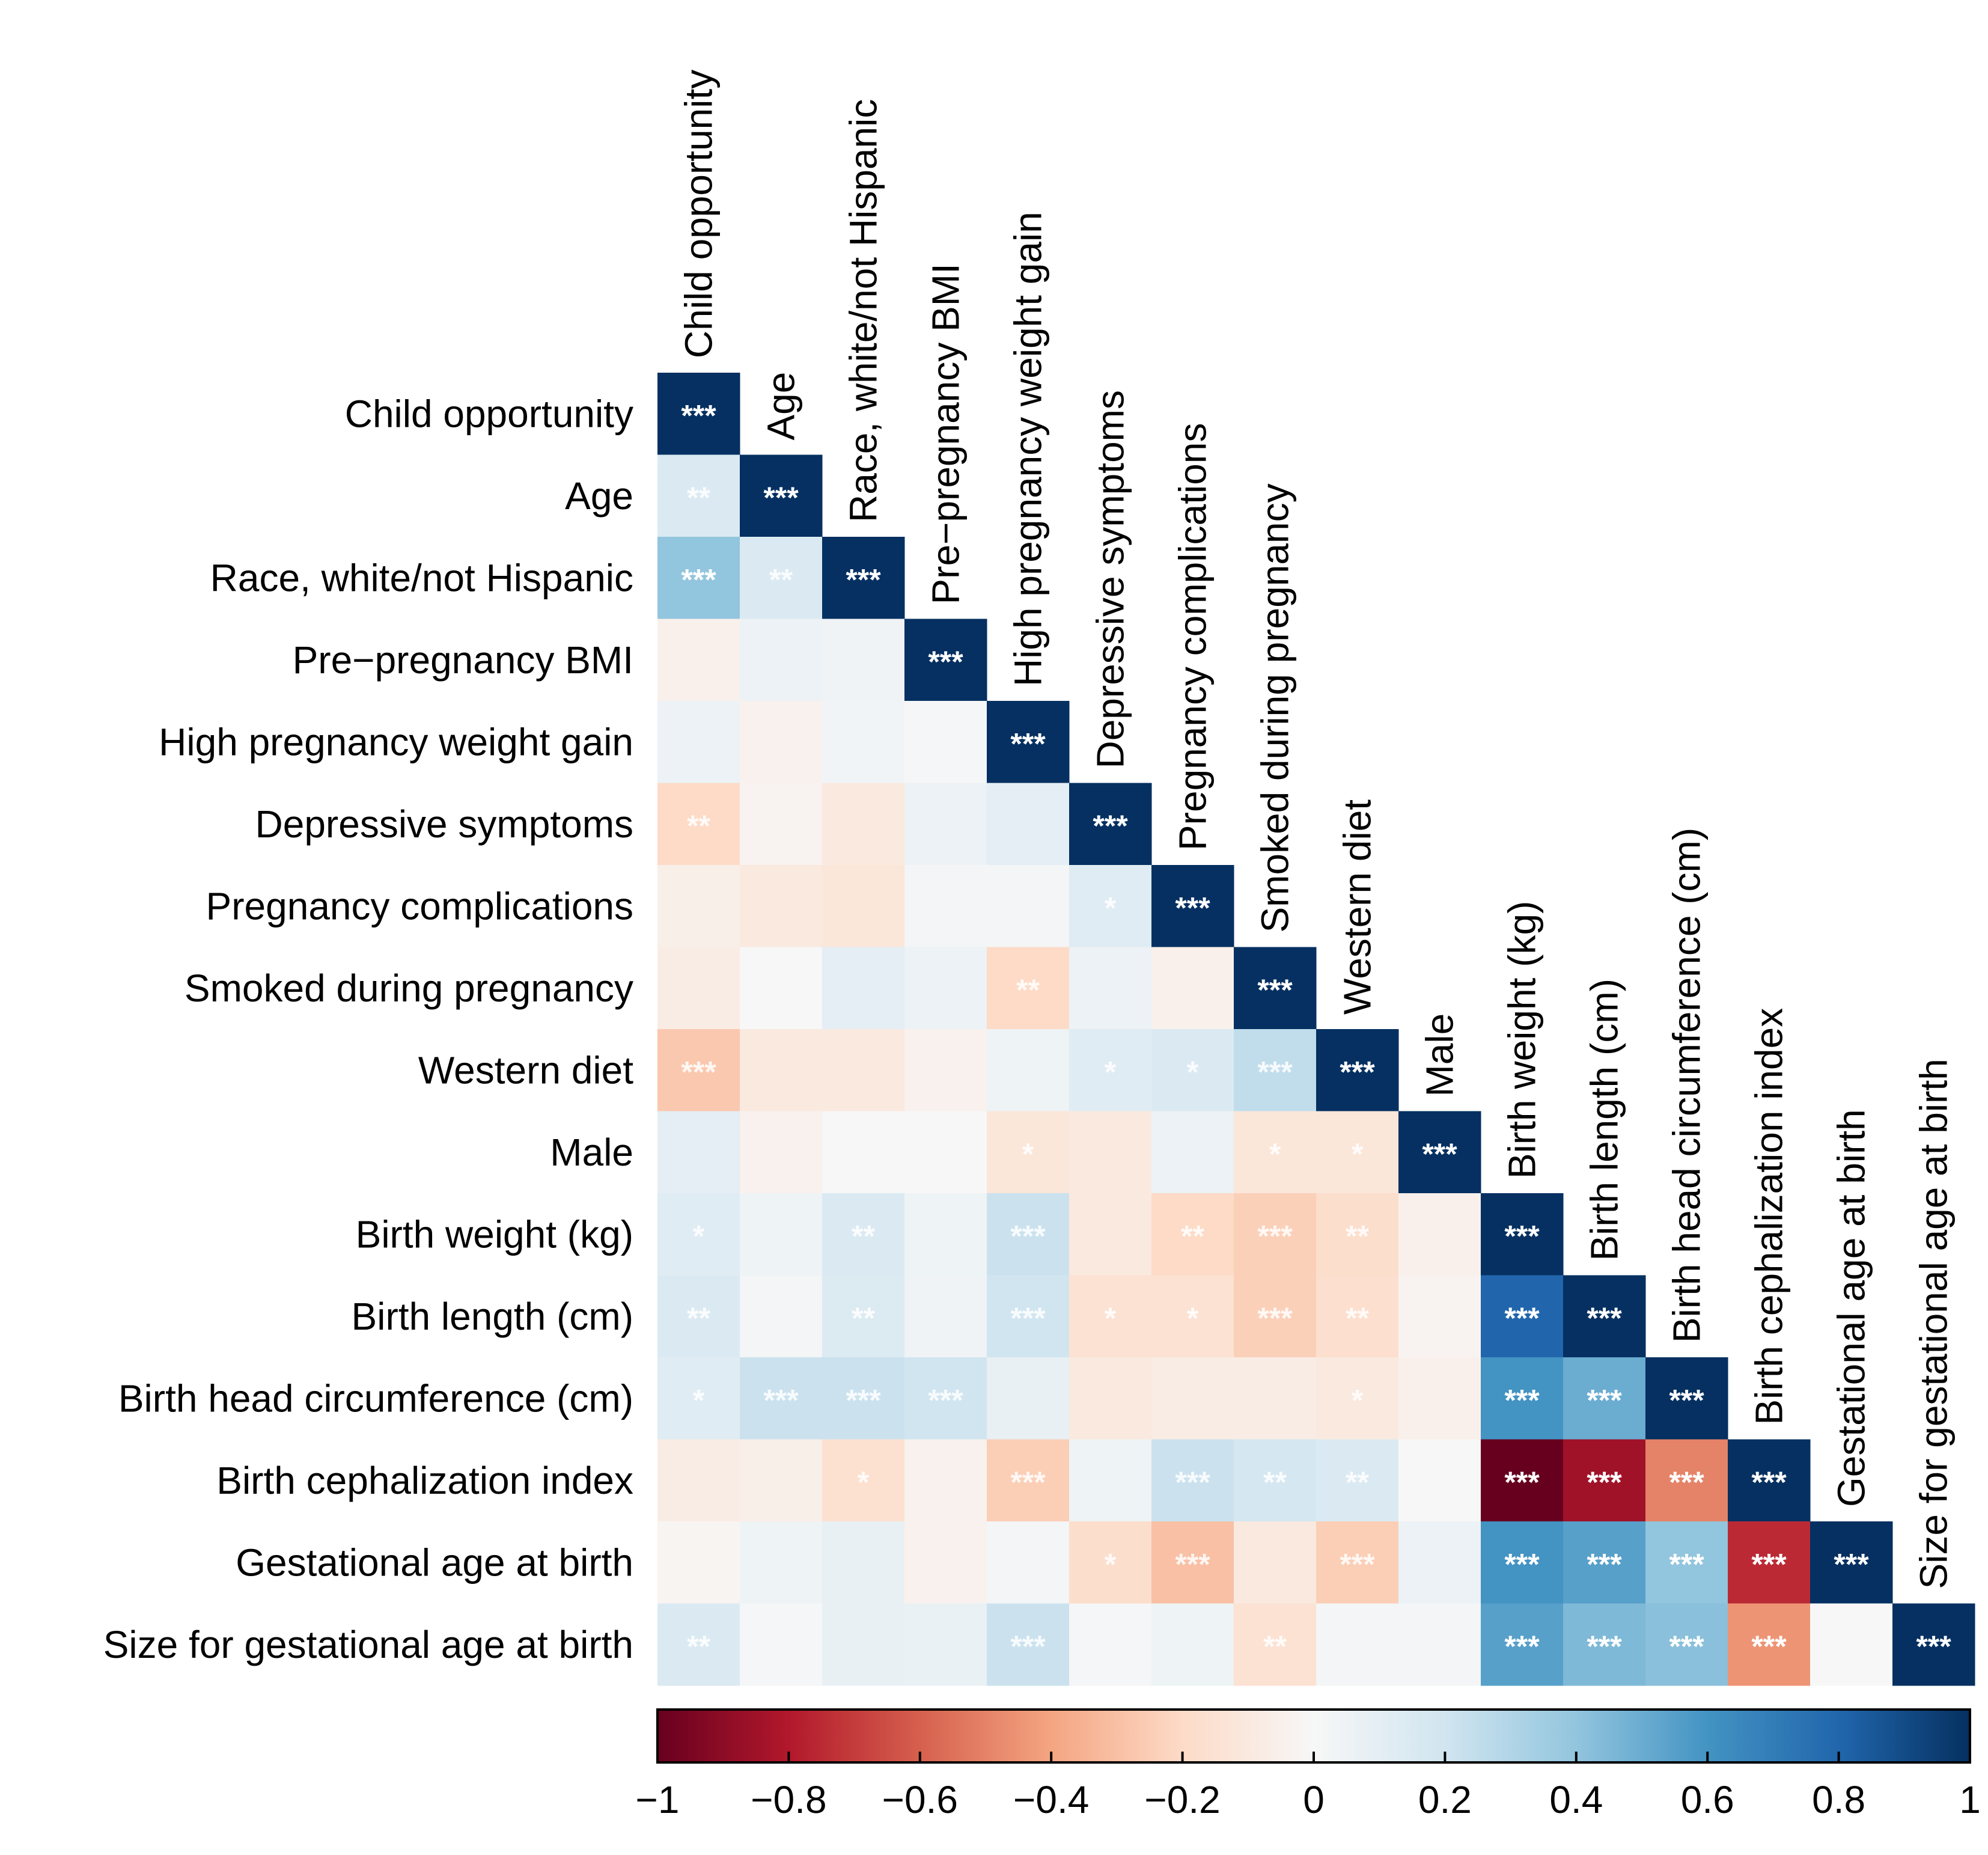 The width and height of the screenshot is (1988, 1855). What do you see at coordinates (1111, 907) in the screenshot?
I see `significance-label-6-5: *` at bounding box center [1111, 907].